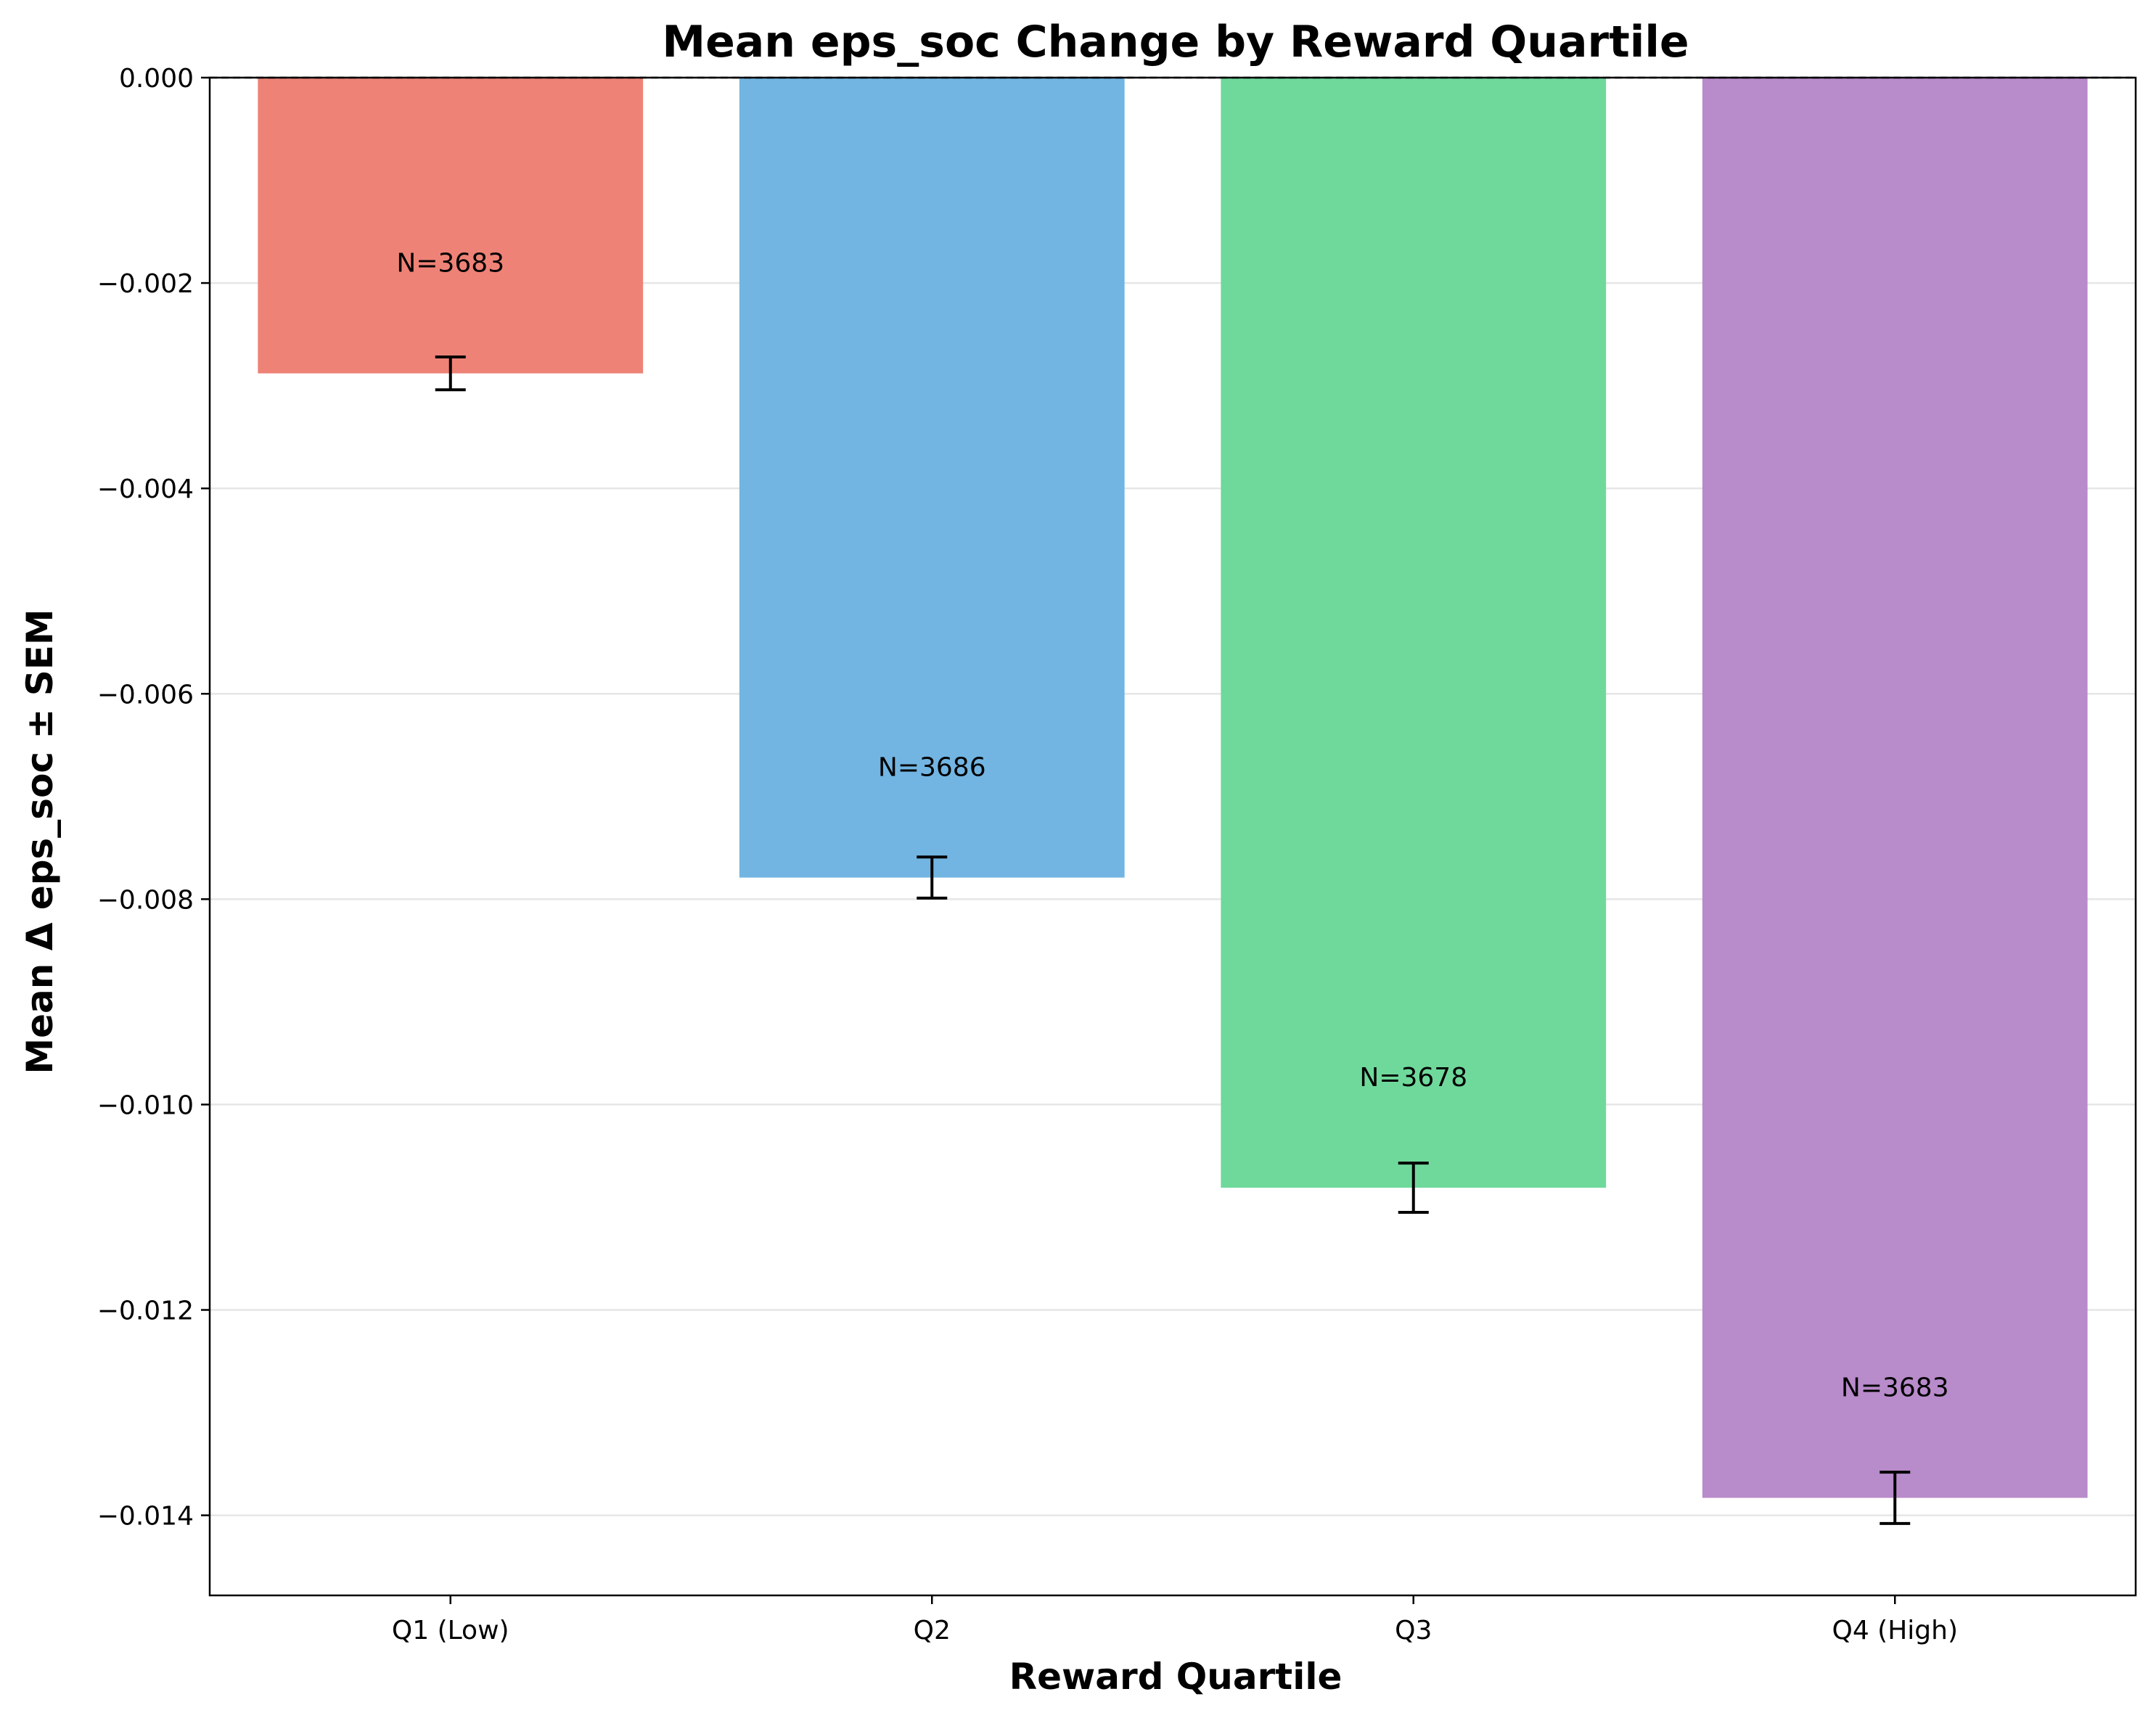 This screenshot has width=2156, height=1726. Describe the element at coordinates (1895, 1630) in the screenshot. I see `x-tick-label: Q4 (High)` at that location.